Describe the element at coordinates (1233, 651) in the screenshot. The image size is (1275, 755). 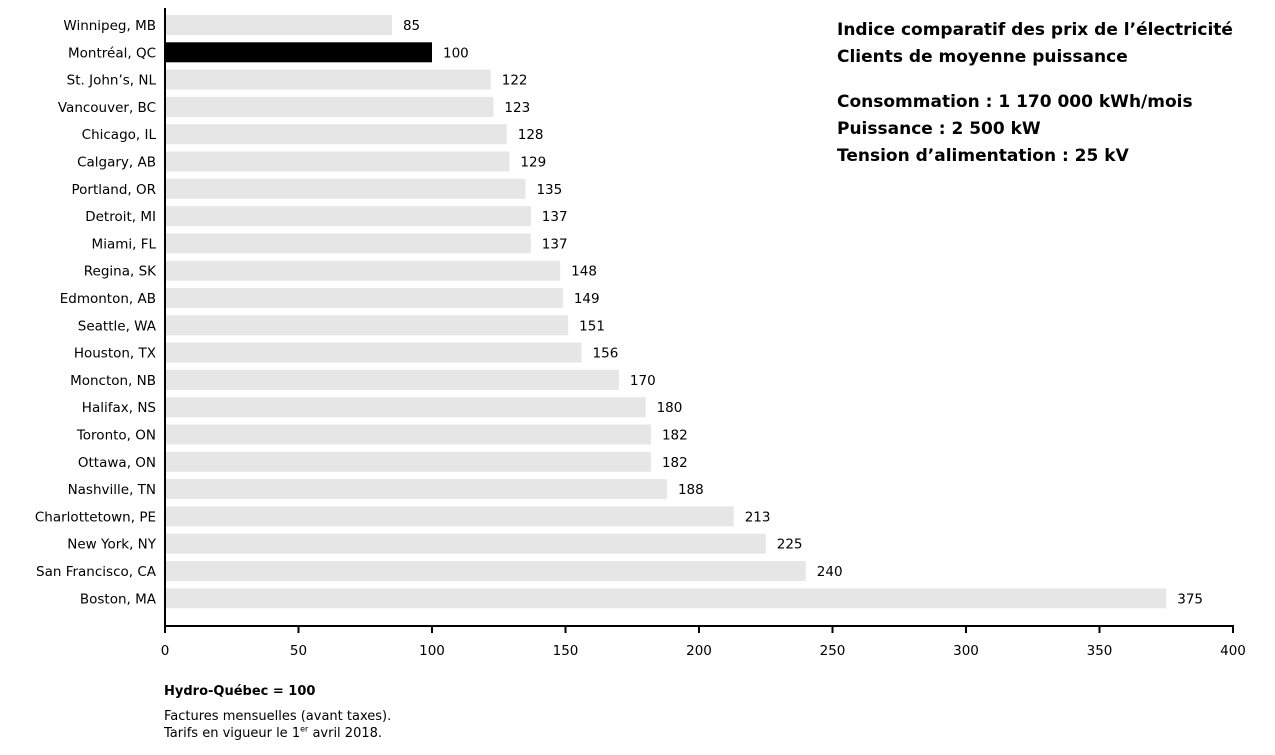
I see `x-tick-label-400: 400` at that location.